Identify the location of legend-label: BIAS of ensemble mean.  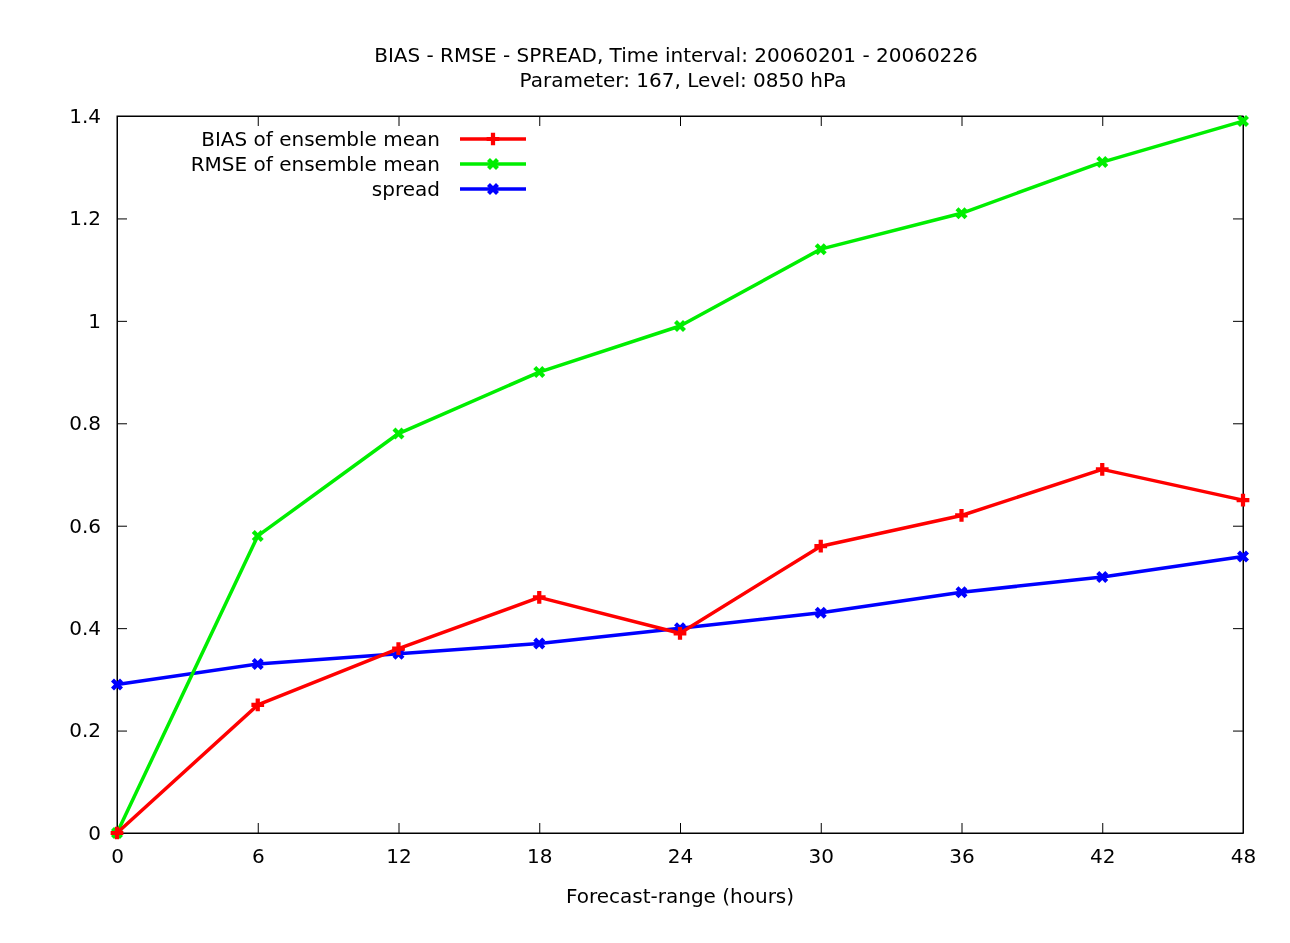
(320, 139).